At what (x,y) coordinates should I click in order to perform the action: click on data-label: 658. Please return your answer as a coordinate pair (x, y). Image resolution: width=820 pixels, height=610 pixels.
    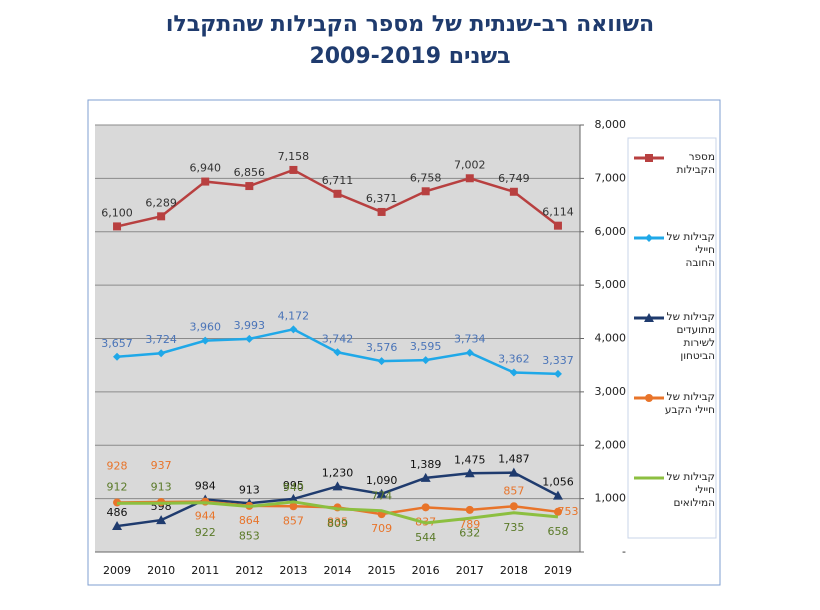
    Looking at the image, I should click on (557, 531).